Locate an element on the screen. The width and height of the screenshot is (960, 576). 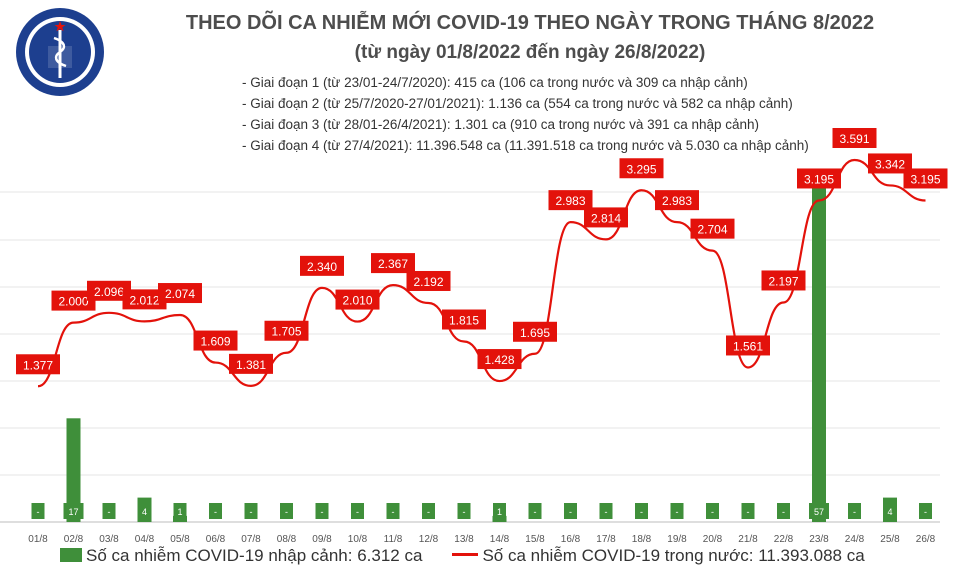
x-tick-label: 26/8 is located at coordinates (926, 539).